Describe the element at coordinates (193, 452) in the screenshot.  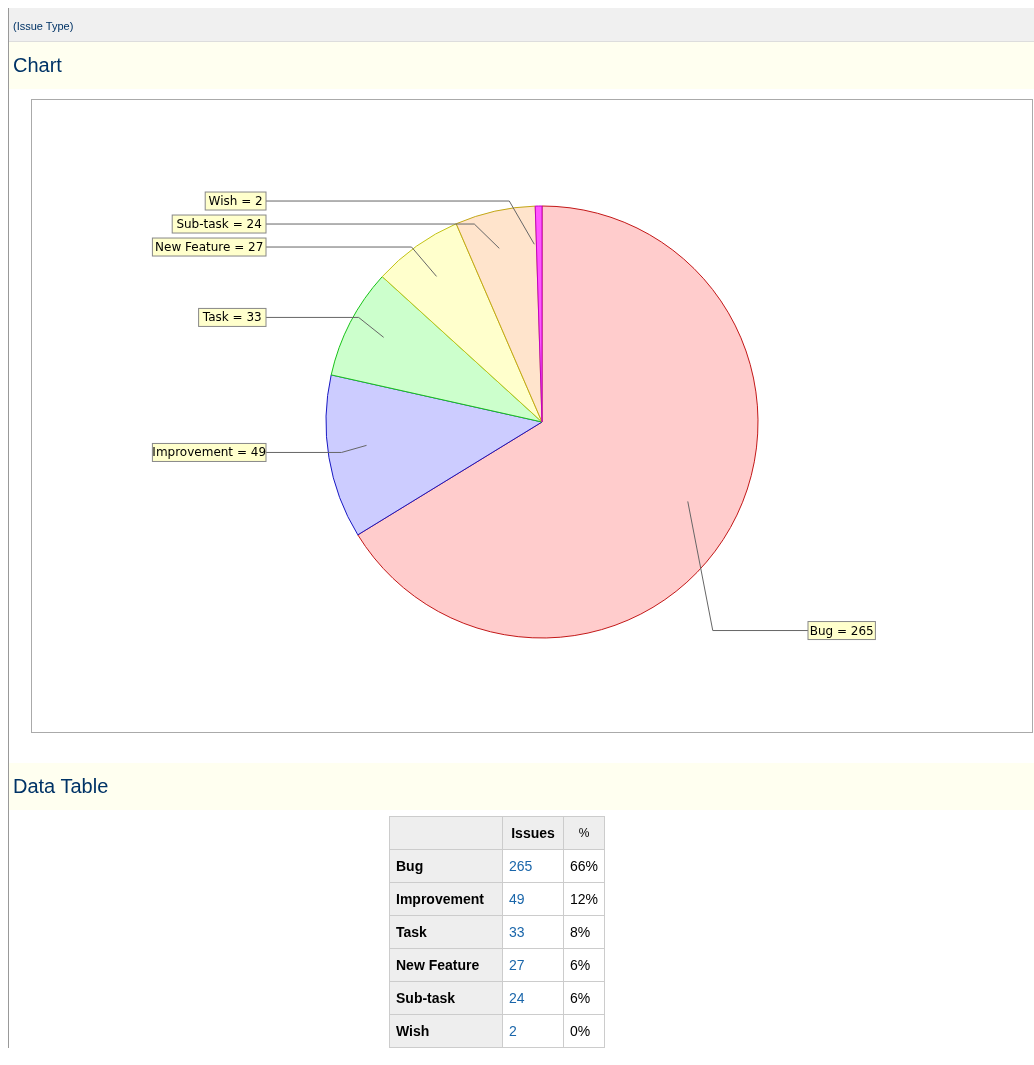
I see `slice-label: Improvement` at that location.